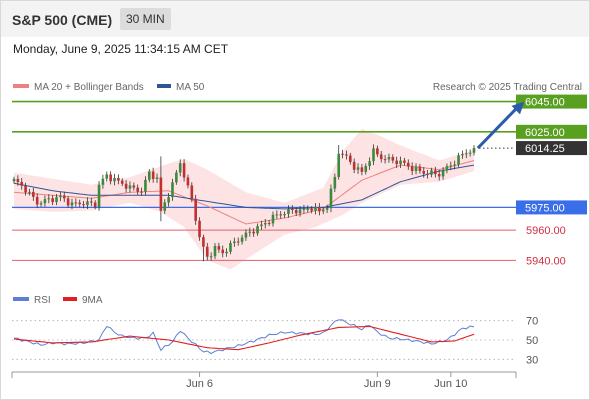 The image size is (590, 400). What do you see at coordinates (545, 103) in the screenshot?
I see `level-label-6045-00: 6045.00` at bounding box center [545, 103].